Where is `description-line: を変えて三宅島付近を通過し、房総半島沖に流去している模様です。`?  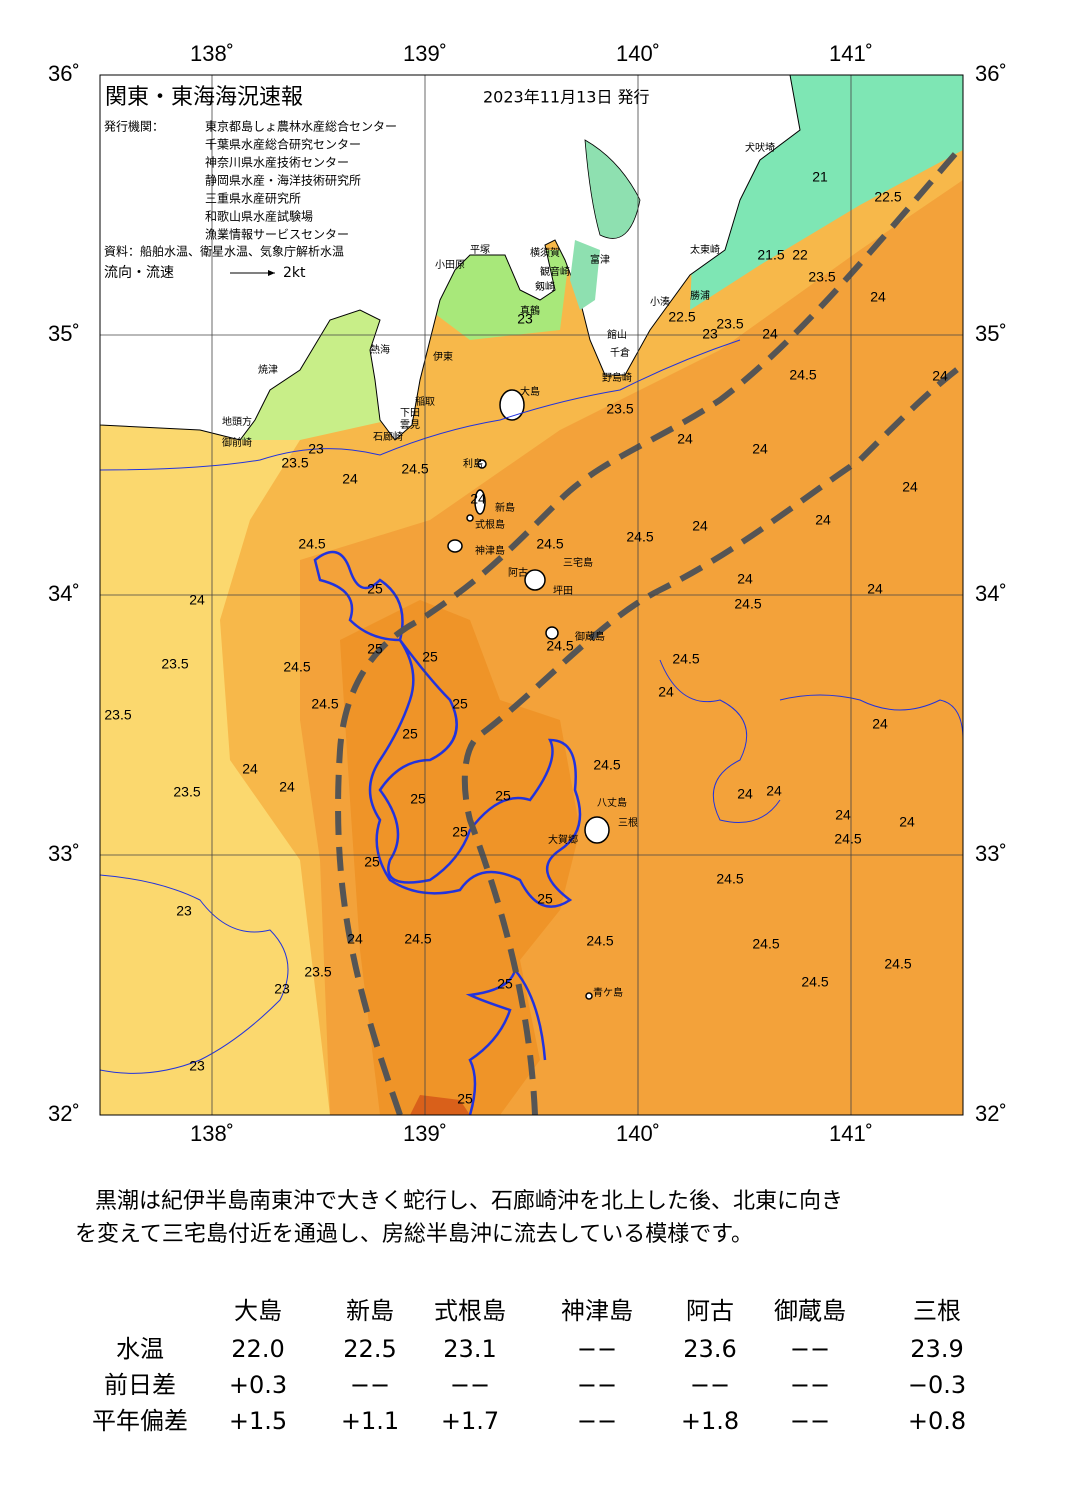
description-line: を変えて三宅島付近を通過し、房総半島沖に流去している模様です。 is located at coordinates (414, 1234).